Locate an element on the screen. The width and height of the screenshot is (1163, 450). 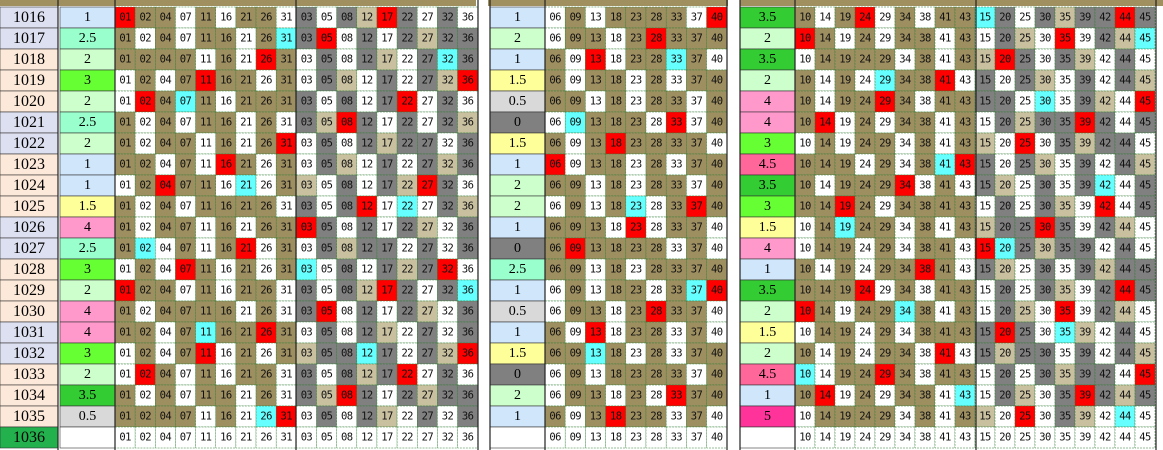
number: 45 is located at coordinates (1145, 102).